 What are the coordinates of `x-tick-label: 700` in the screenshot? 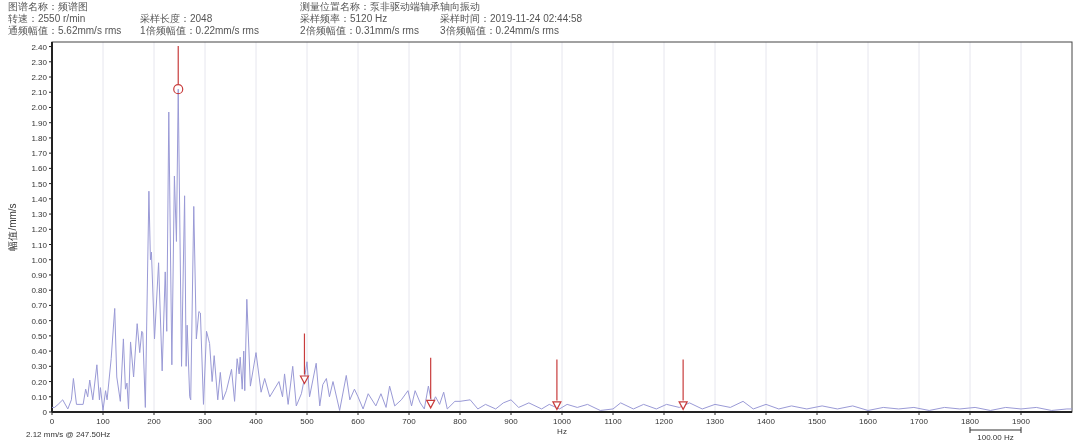 It's located at (409, 421).